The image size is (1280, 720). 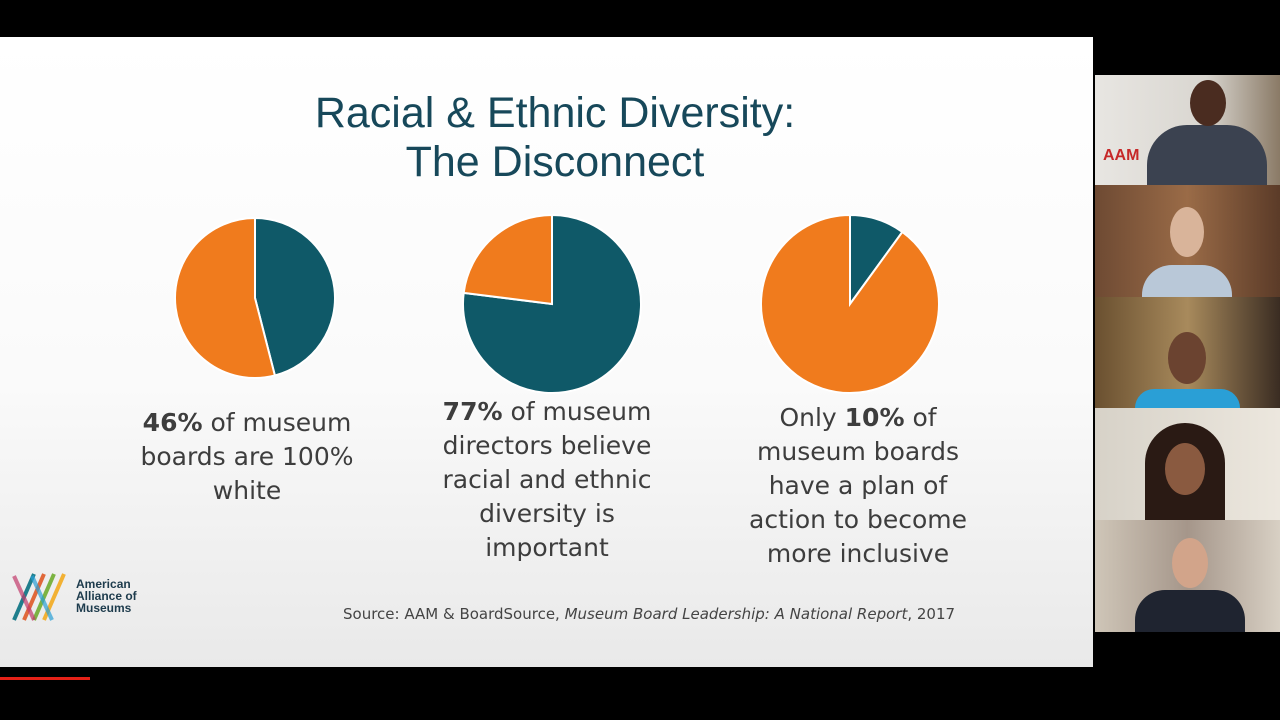 I want to click on caption-text: of museum boards are 100% white, so click(x=247, y=456).